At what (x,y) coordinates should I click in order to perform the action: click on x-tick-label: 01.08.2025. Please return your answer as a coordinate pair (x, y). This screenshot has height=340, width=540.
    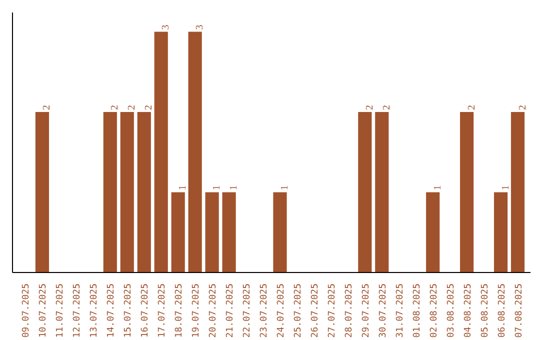
    Looking at the image, I should click on (417, 310).